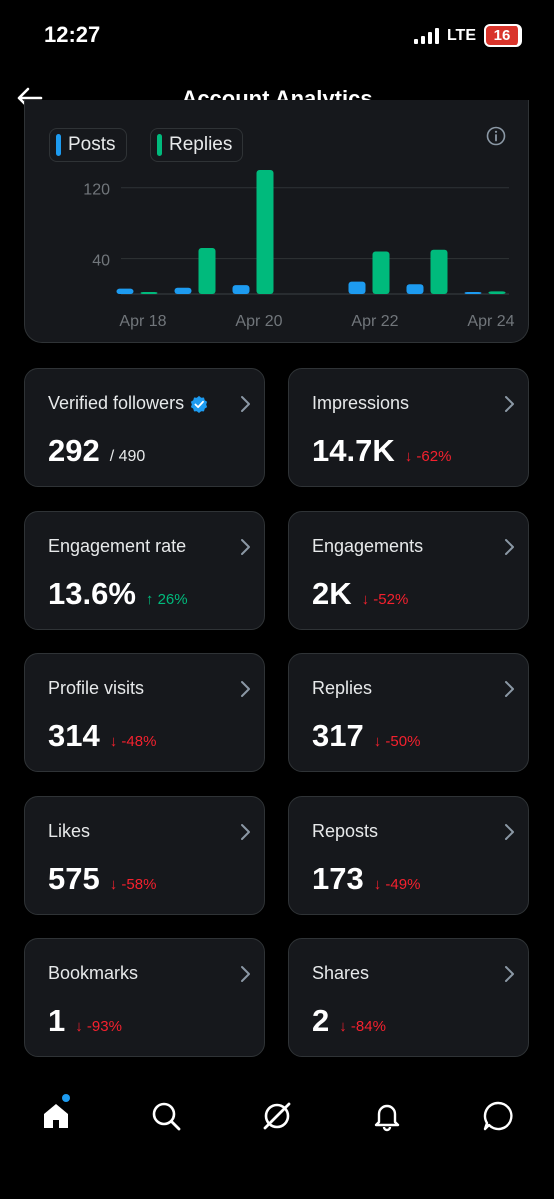 The height and width of the screenshot is (1199, 554). What do you see at coordinates (353, 450) in the screenshot?
I see `metric-value: 14.7K` at bounding box center [353, 450].